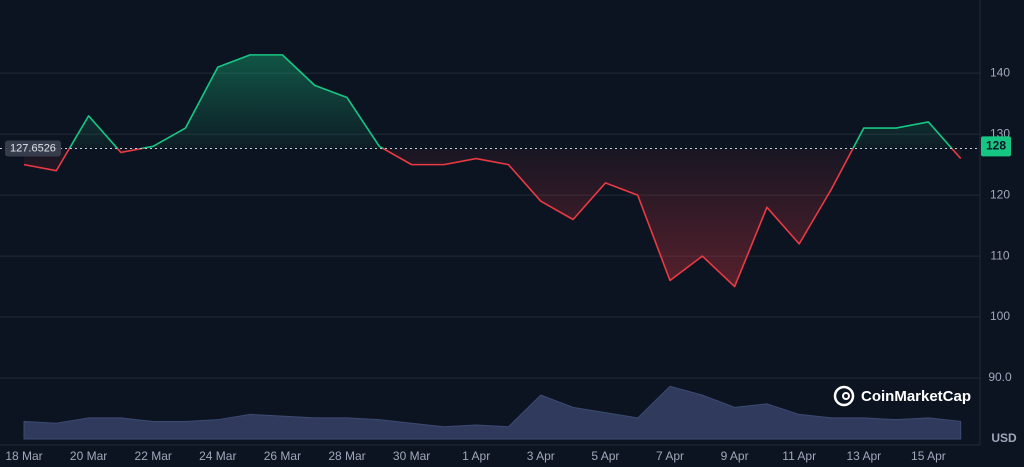  I want to click on x-tick-label: 30 Mar, so click(411, 456).